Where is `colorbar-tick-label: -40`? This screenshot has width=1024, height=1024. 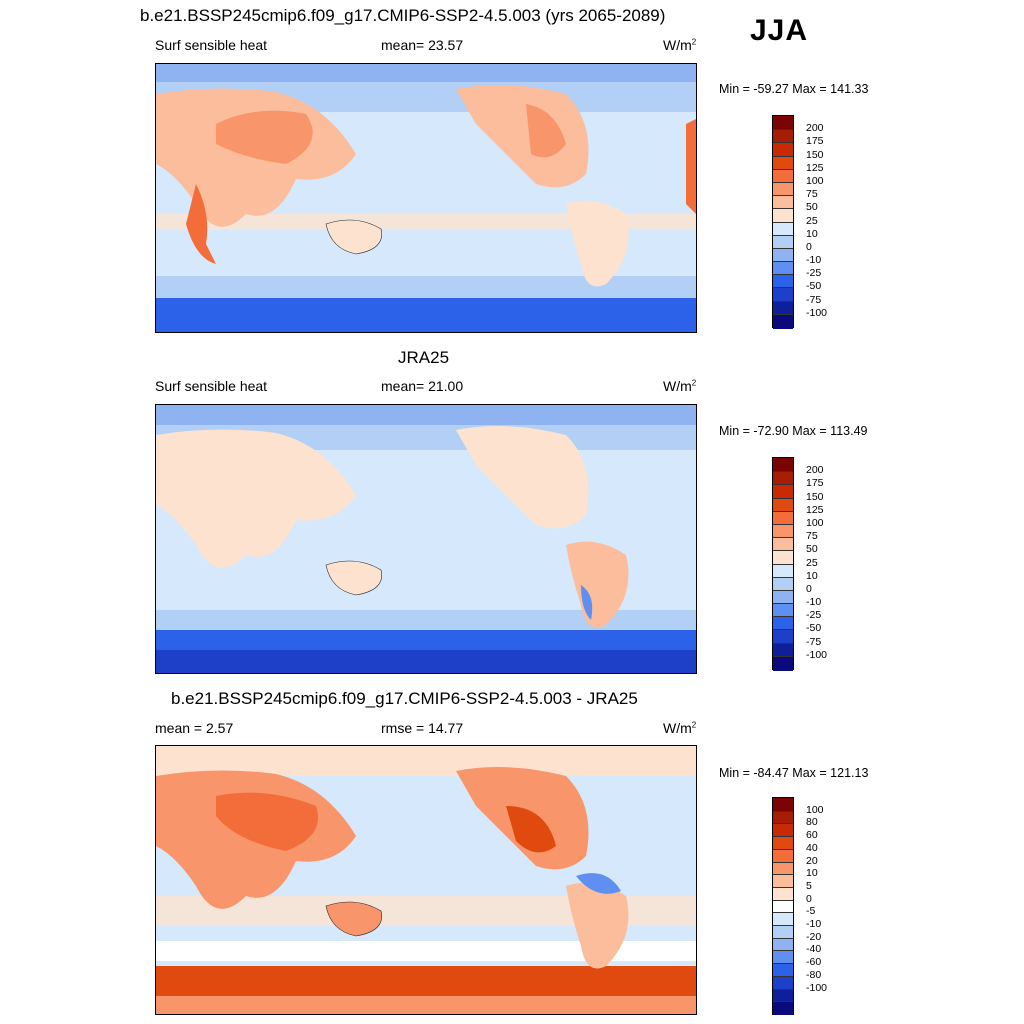
colorbar-tick-label: -40 is located at coordinates (814, 949).